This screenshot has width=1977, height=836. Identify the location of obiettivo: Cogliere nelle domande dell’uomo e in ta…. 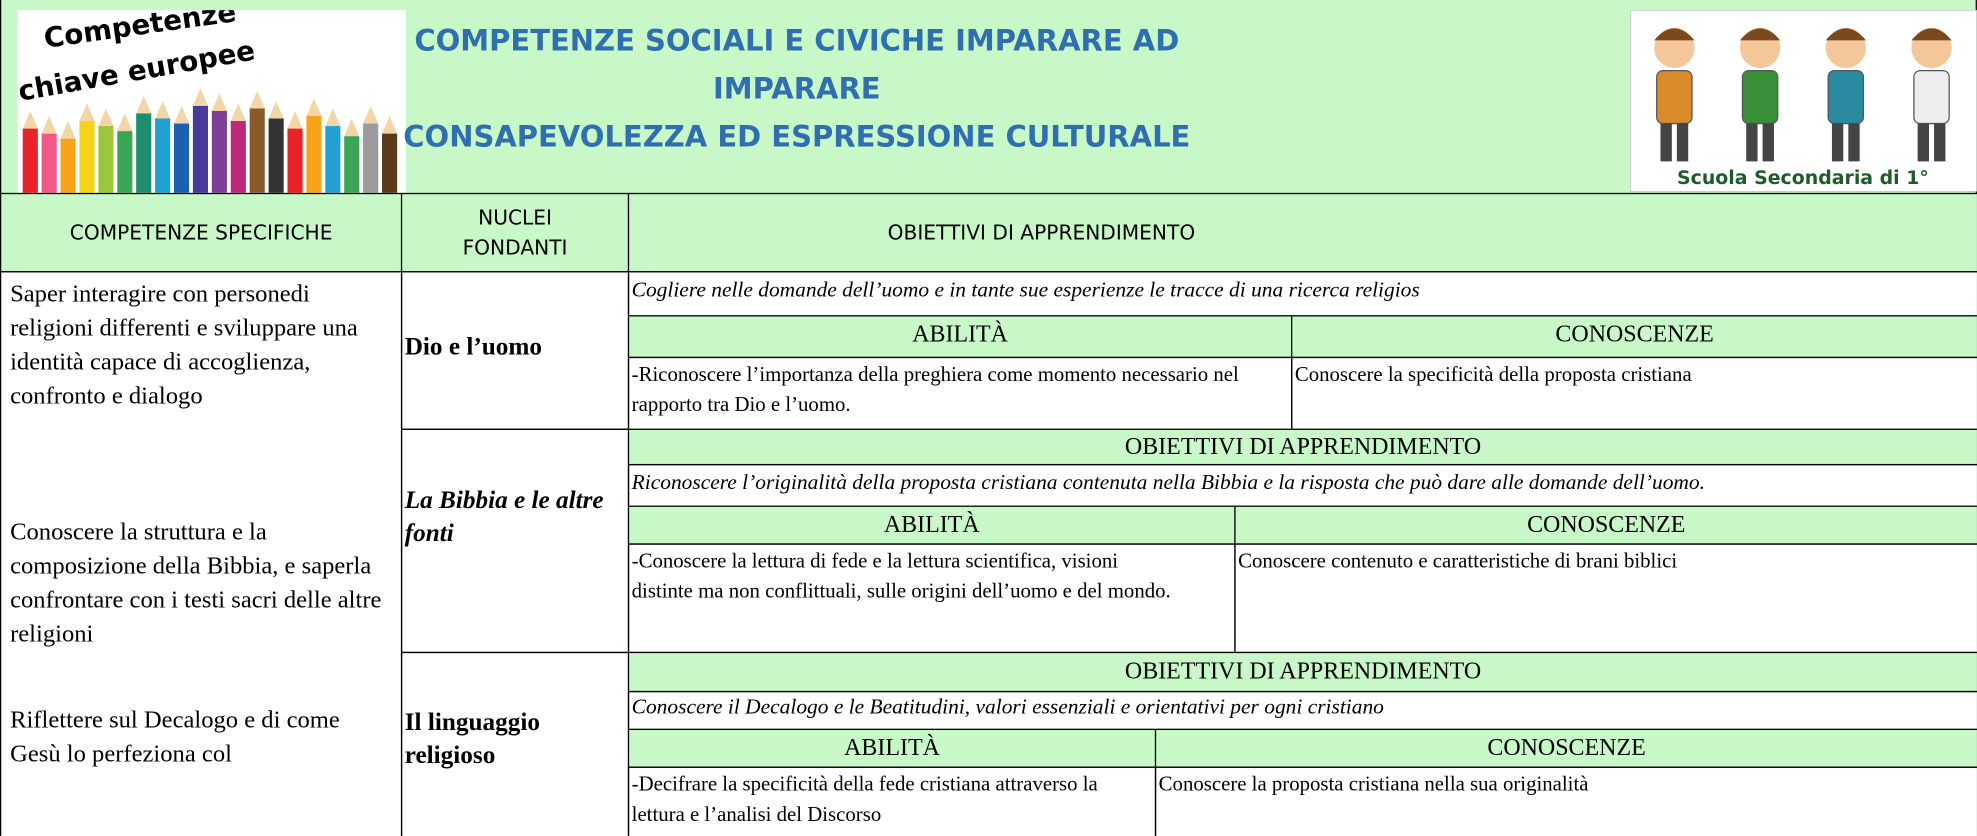
(1302, 294).